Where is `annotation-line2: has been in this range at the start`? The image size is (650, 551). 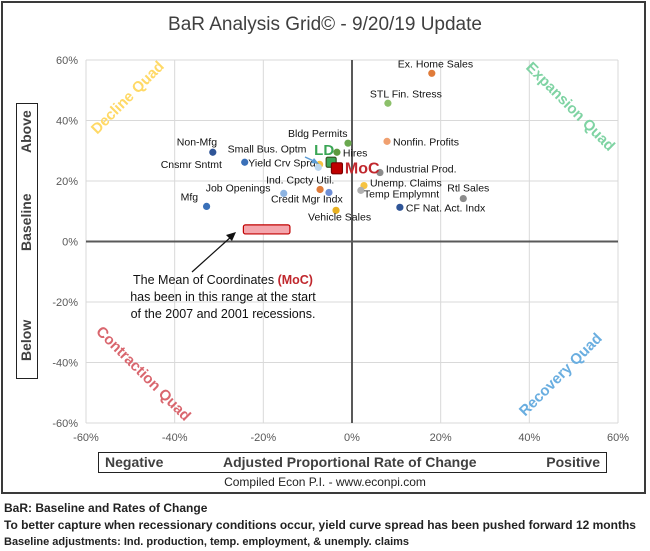 annotation-line2: has been in this range at the start is located at coordinates (223, 297).